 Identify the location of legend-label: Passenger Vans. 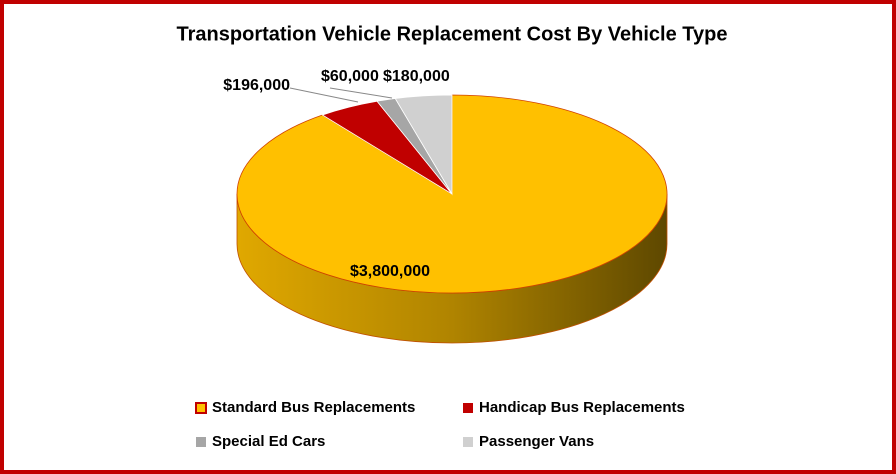
(536, 441).